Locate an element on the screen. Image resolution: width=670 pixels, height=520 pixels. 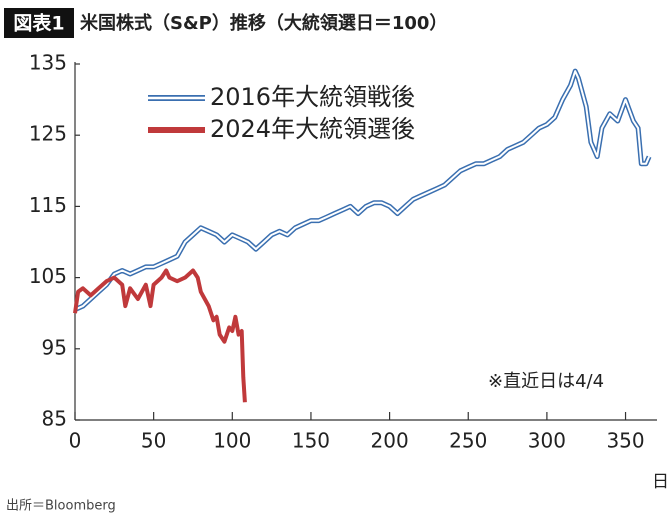
x-tick-label: 350 is located at coordinates (625, 441).